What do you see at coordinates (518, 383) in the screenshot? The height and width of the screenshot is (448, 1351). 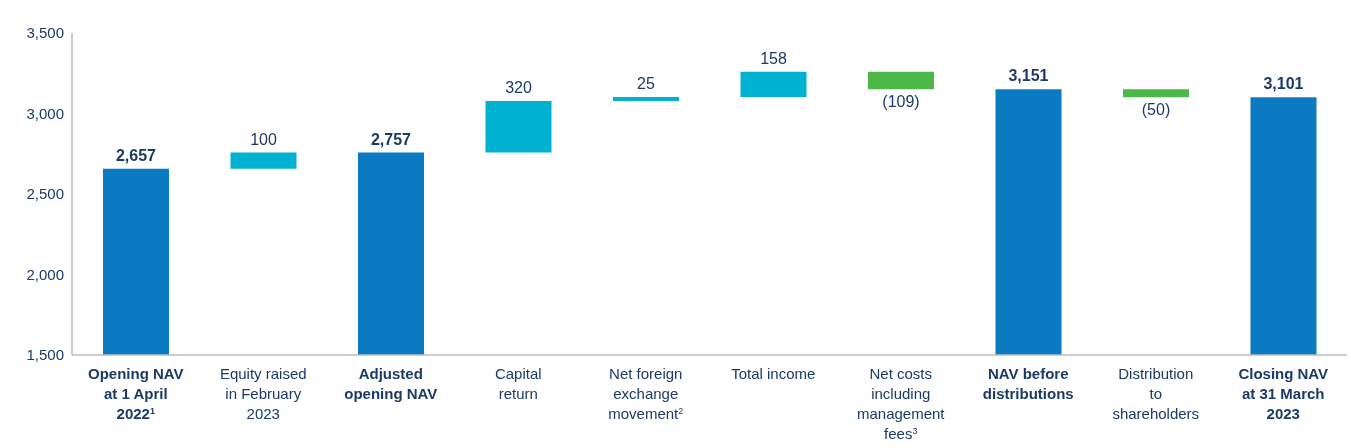 I see `x-tick-label: Capital return` at bounding box center [518, 383].